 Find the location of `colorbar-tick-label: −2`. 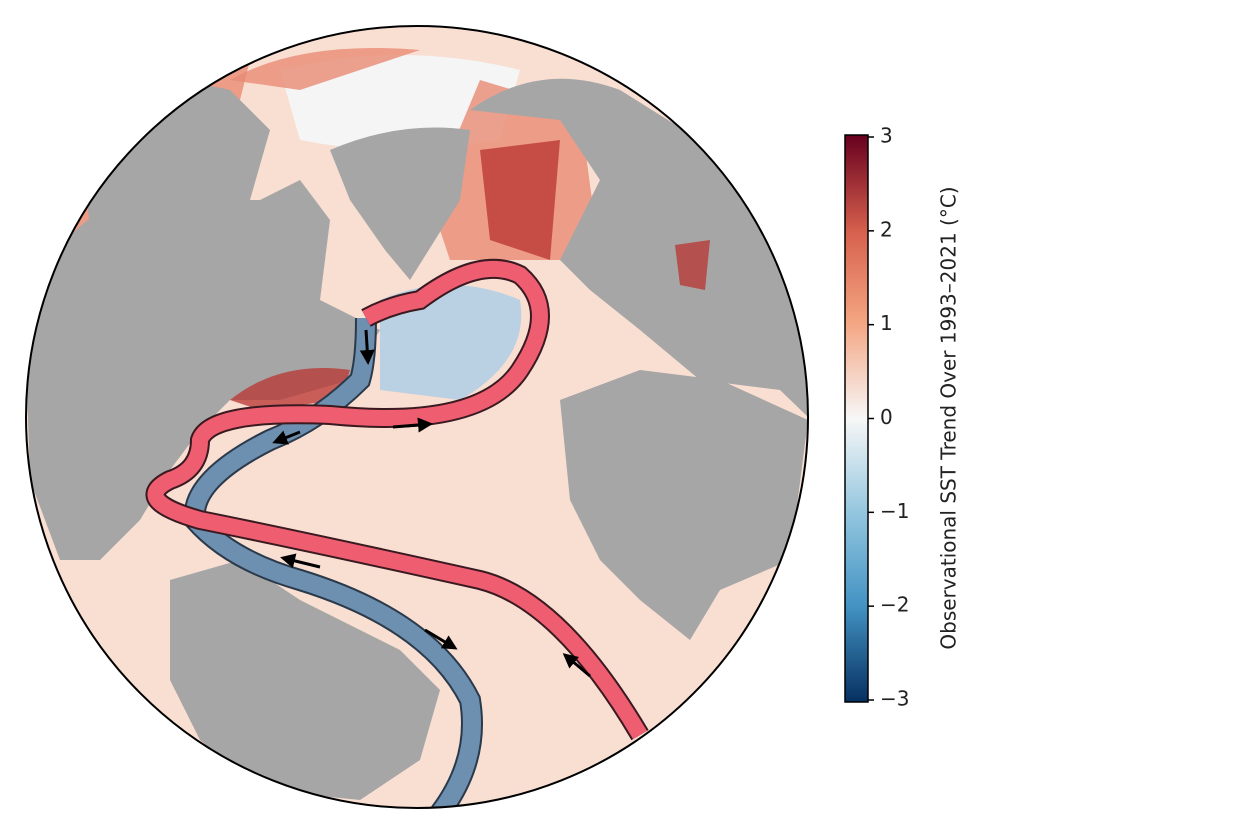

colorbar-tick-label: −2 is located at coordinates (894, 605).